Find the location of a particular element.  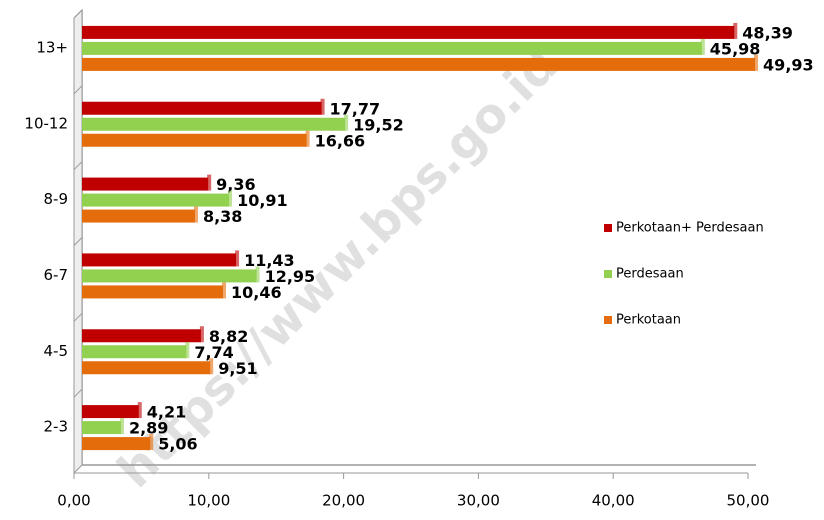

value-label: 7,74 is located at coordinates (213, 352).